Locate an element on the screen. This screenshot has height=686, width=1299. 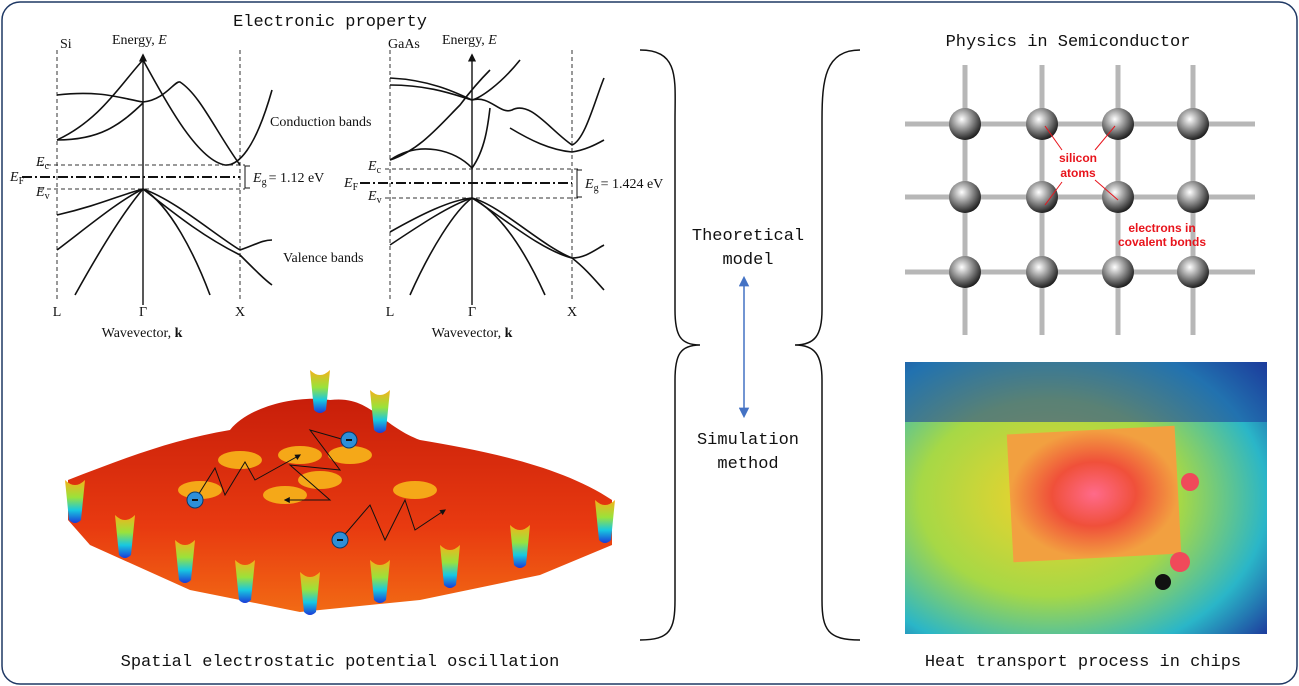
label-part: c is located at coordinates (47, 166).